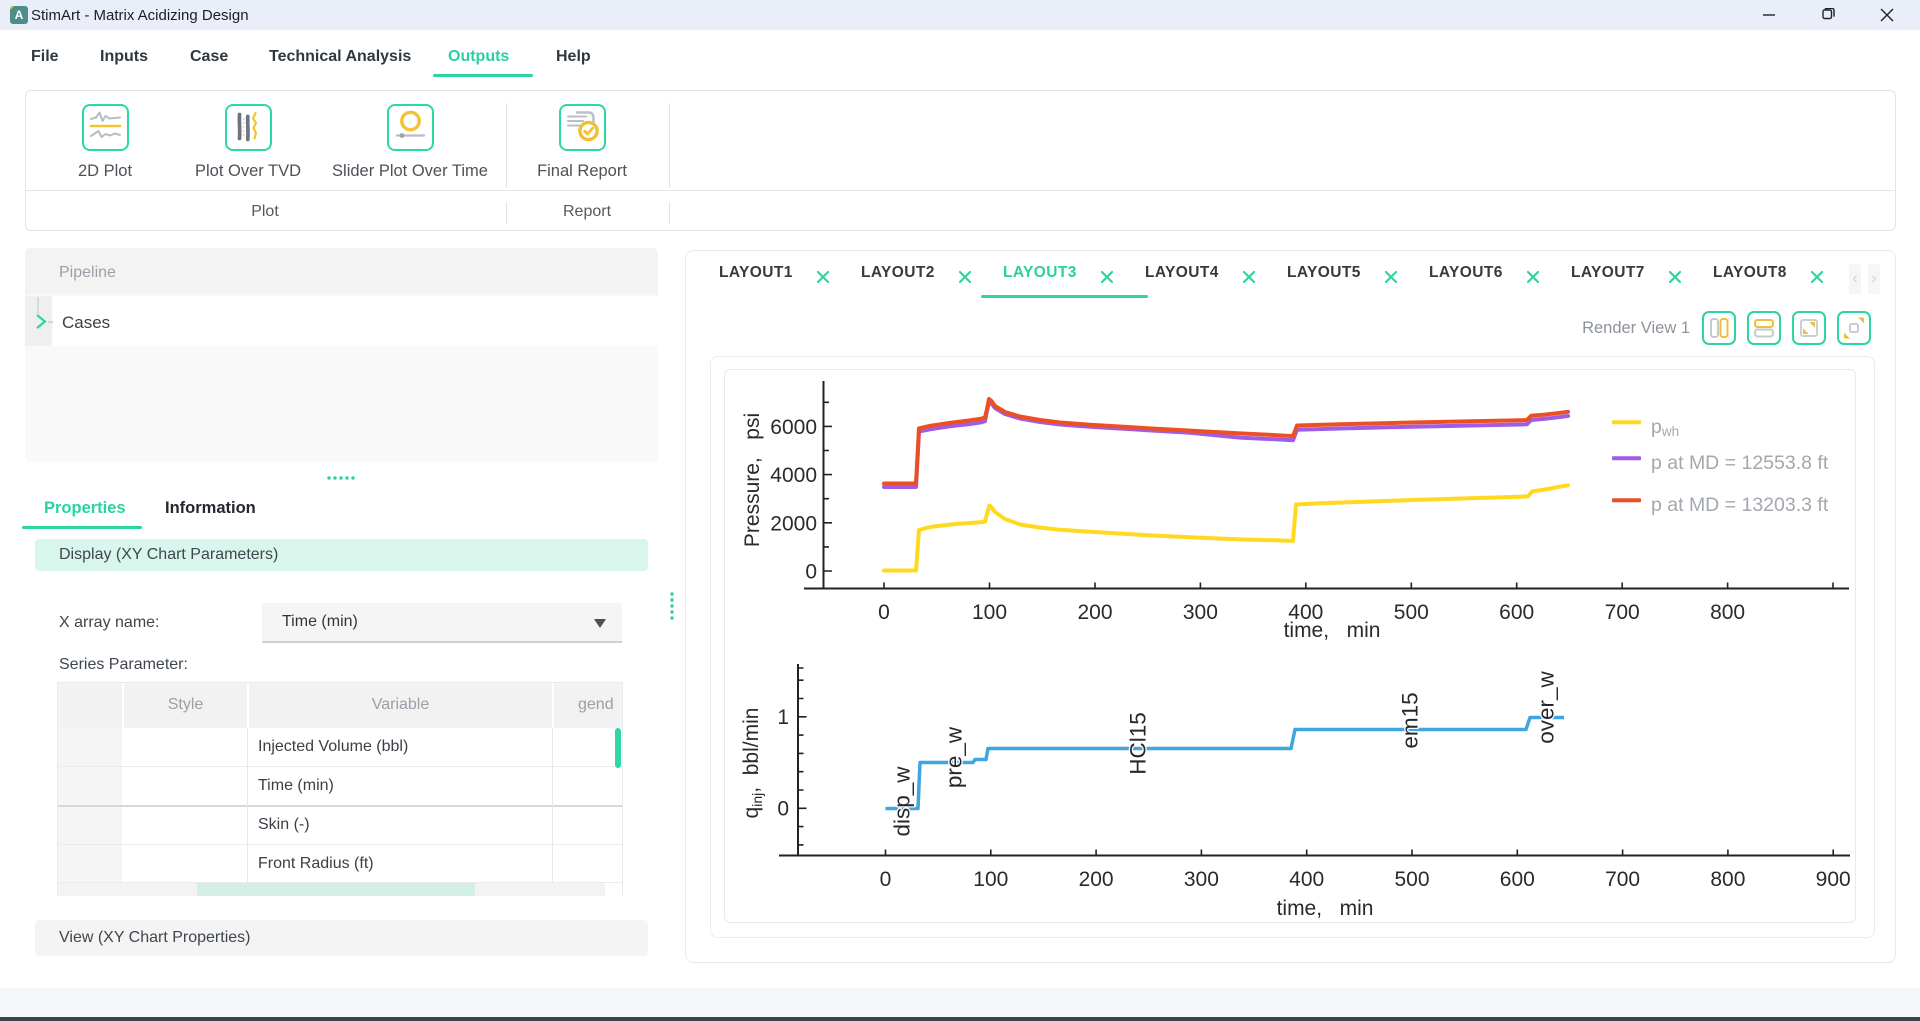 The height and width of the screenshot is (1021, 1920). Describe the element at coordinates (1665, 427) in the screenshot. I see `svg-text: pwh` at that location.